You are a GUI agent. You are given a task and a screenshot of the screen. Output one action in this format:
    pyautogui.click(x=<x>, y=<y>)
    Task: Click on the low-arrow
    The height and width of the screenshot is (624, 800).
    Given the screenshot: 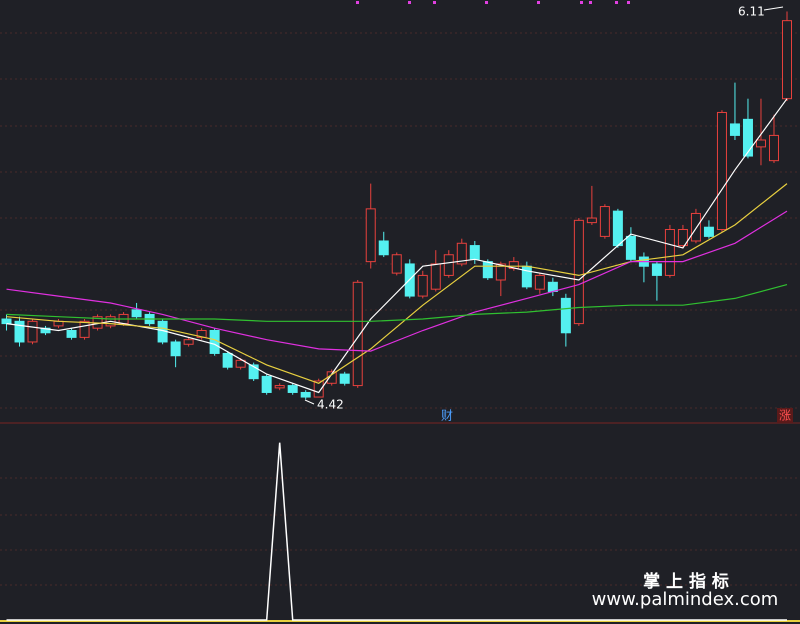 What is the action you would take?
    pyautogui.click(x=309, y=402)
    